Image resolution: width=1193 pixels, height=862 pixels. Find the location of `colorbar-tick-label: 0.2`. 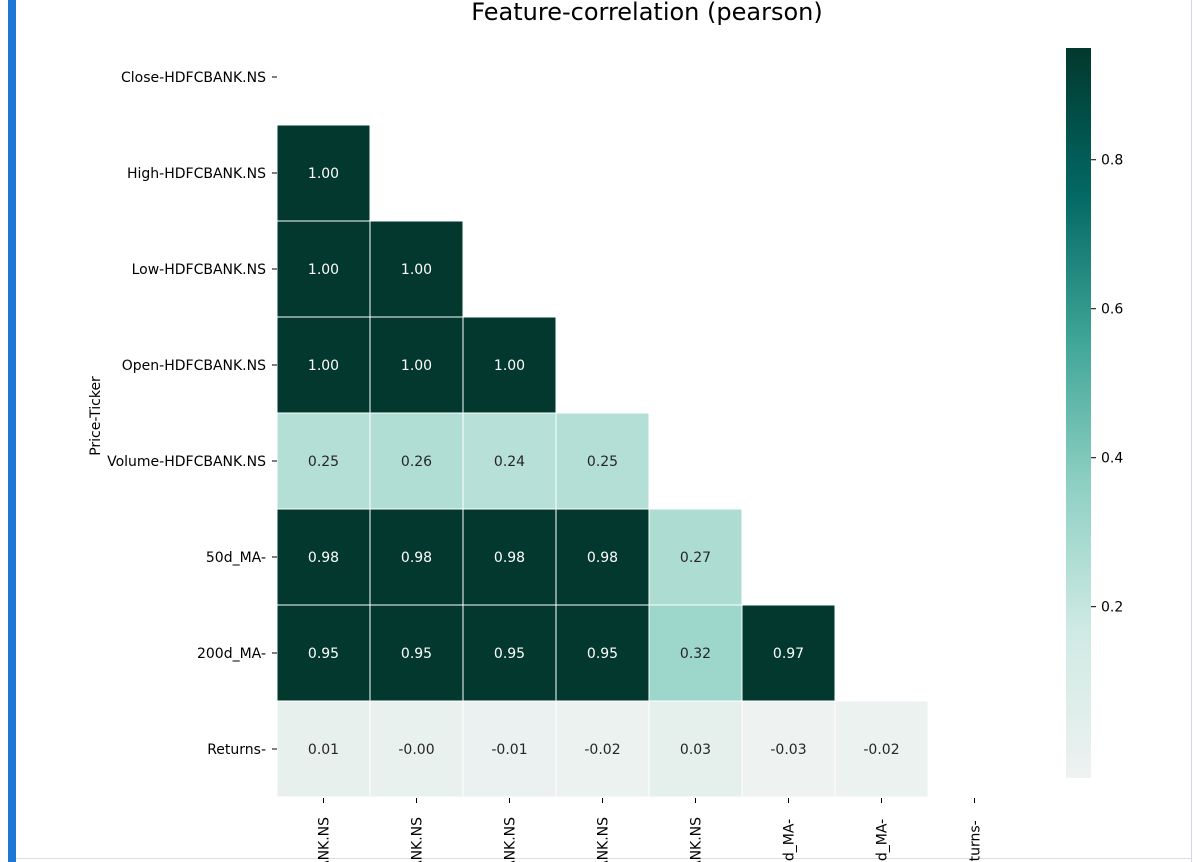

colorbar-tick-label: 0.2 is located at coordinates (1112, 608).